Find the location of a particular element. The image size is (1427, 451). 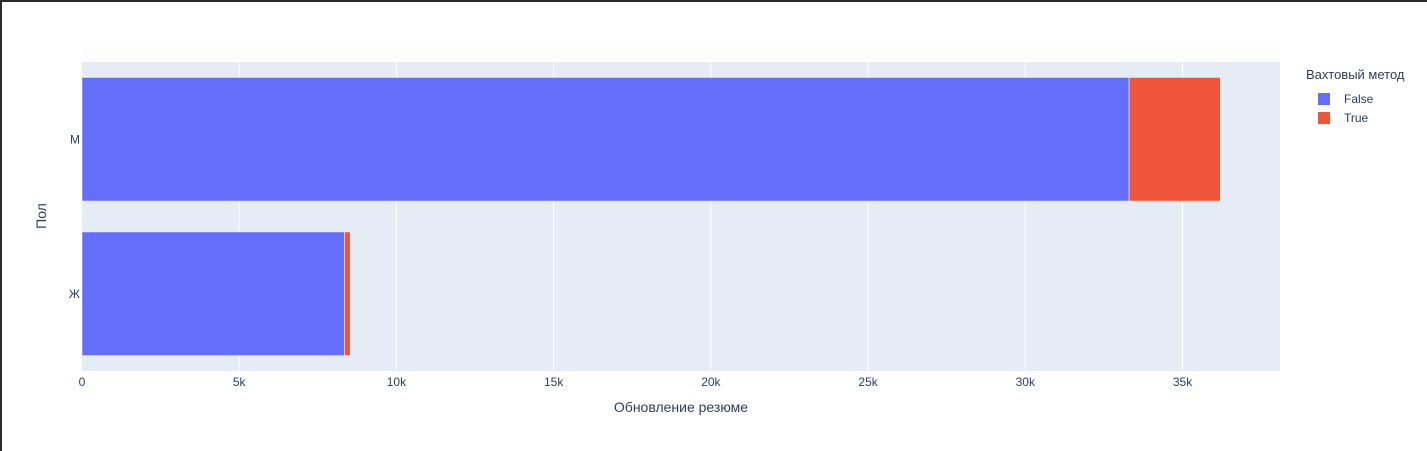

legend-swatch-false is located at coordinates (1324, 98).